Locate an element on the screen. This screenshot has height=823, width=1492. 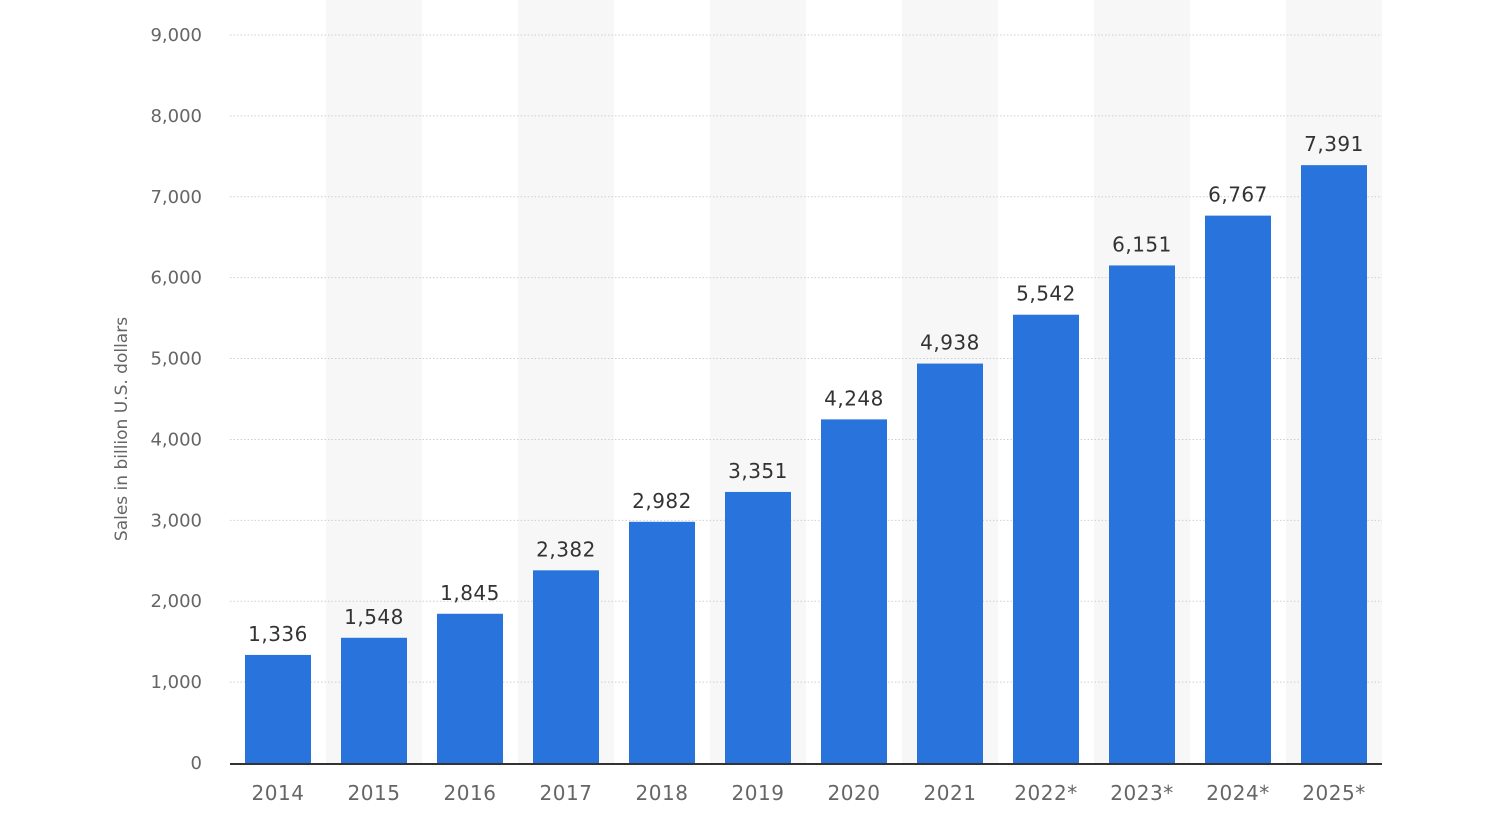
x-tick-label: 2019 is located at coordinates (758, 793).